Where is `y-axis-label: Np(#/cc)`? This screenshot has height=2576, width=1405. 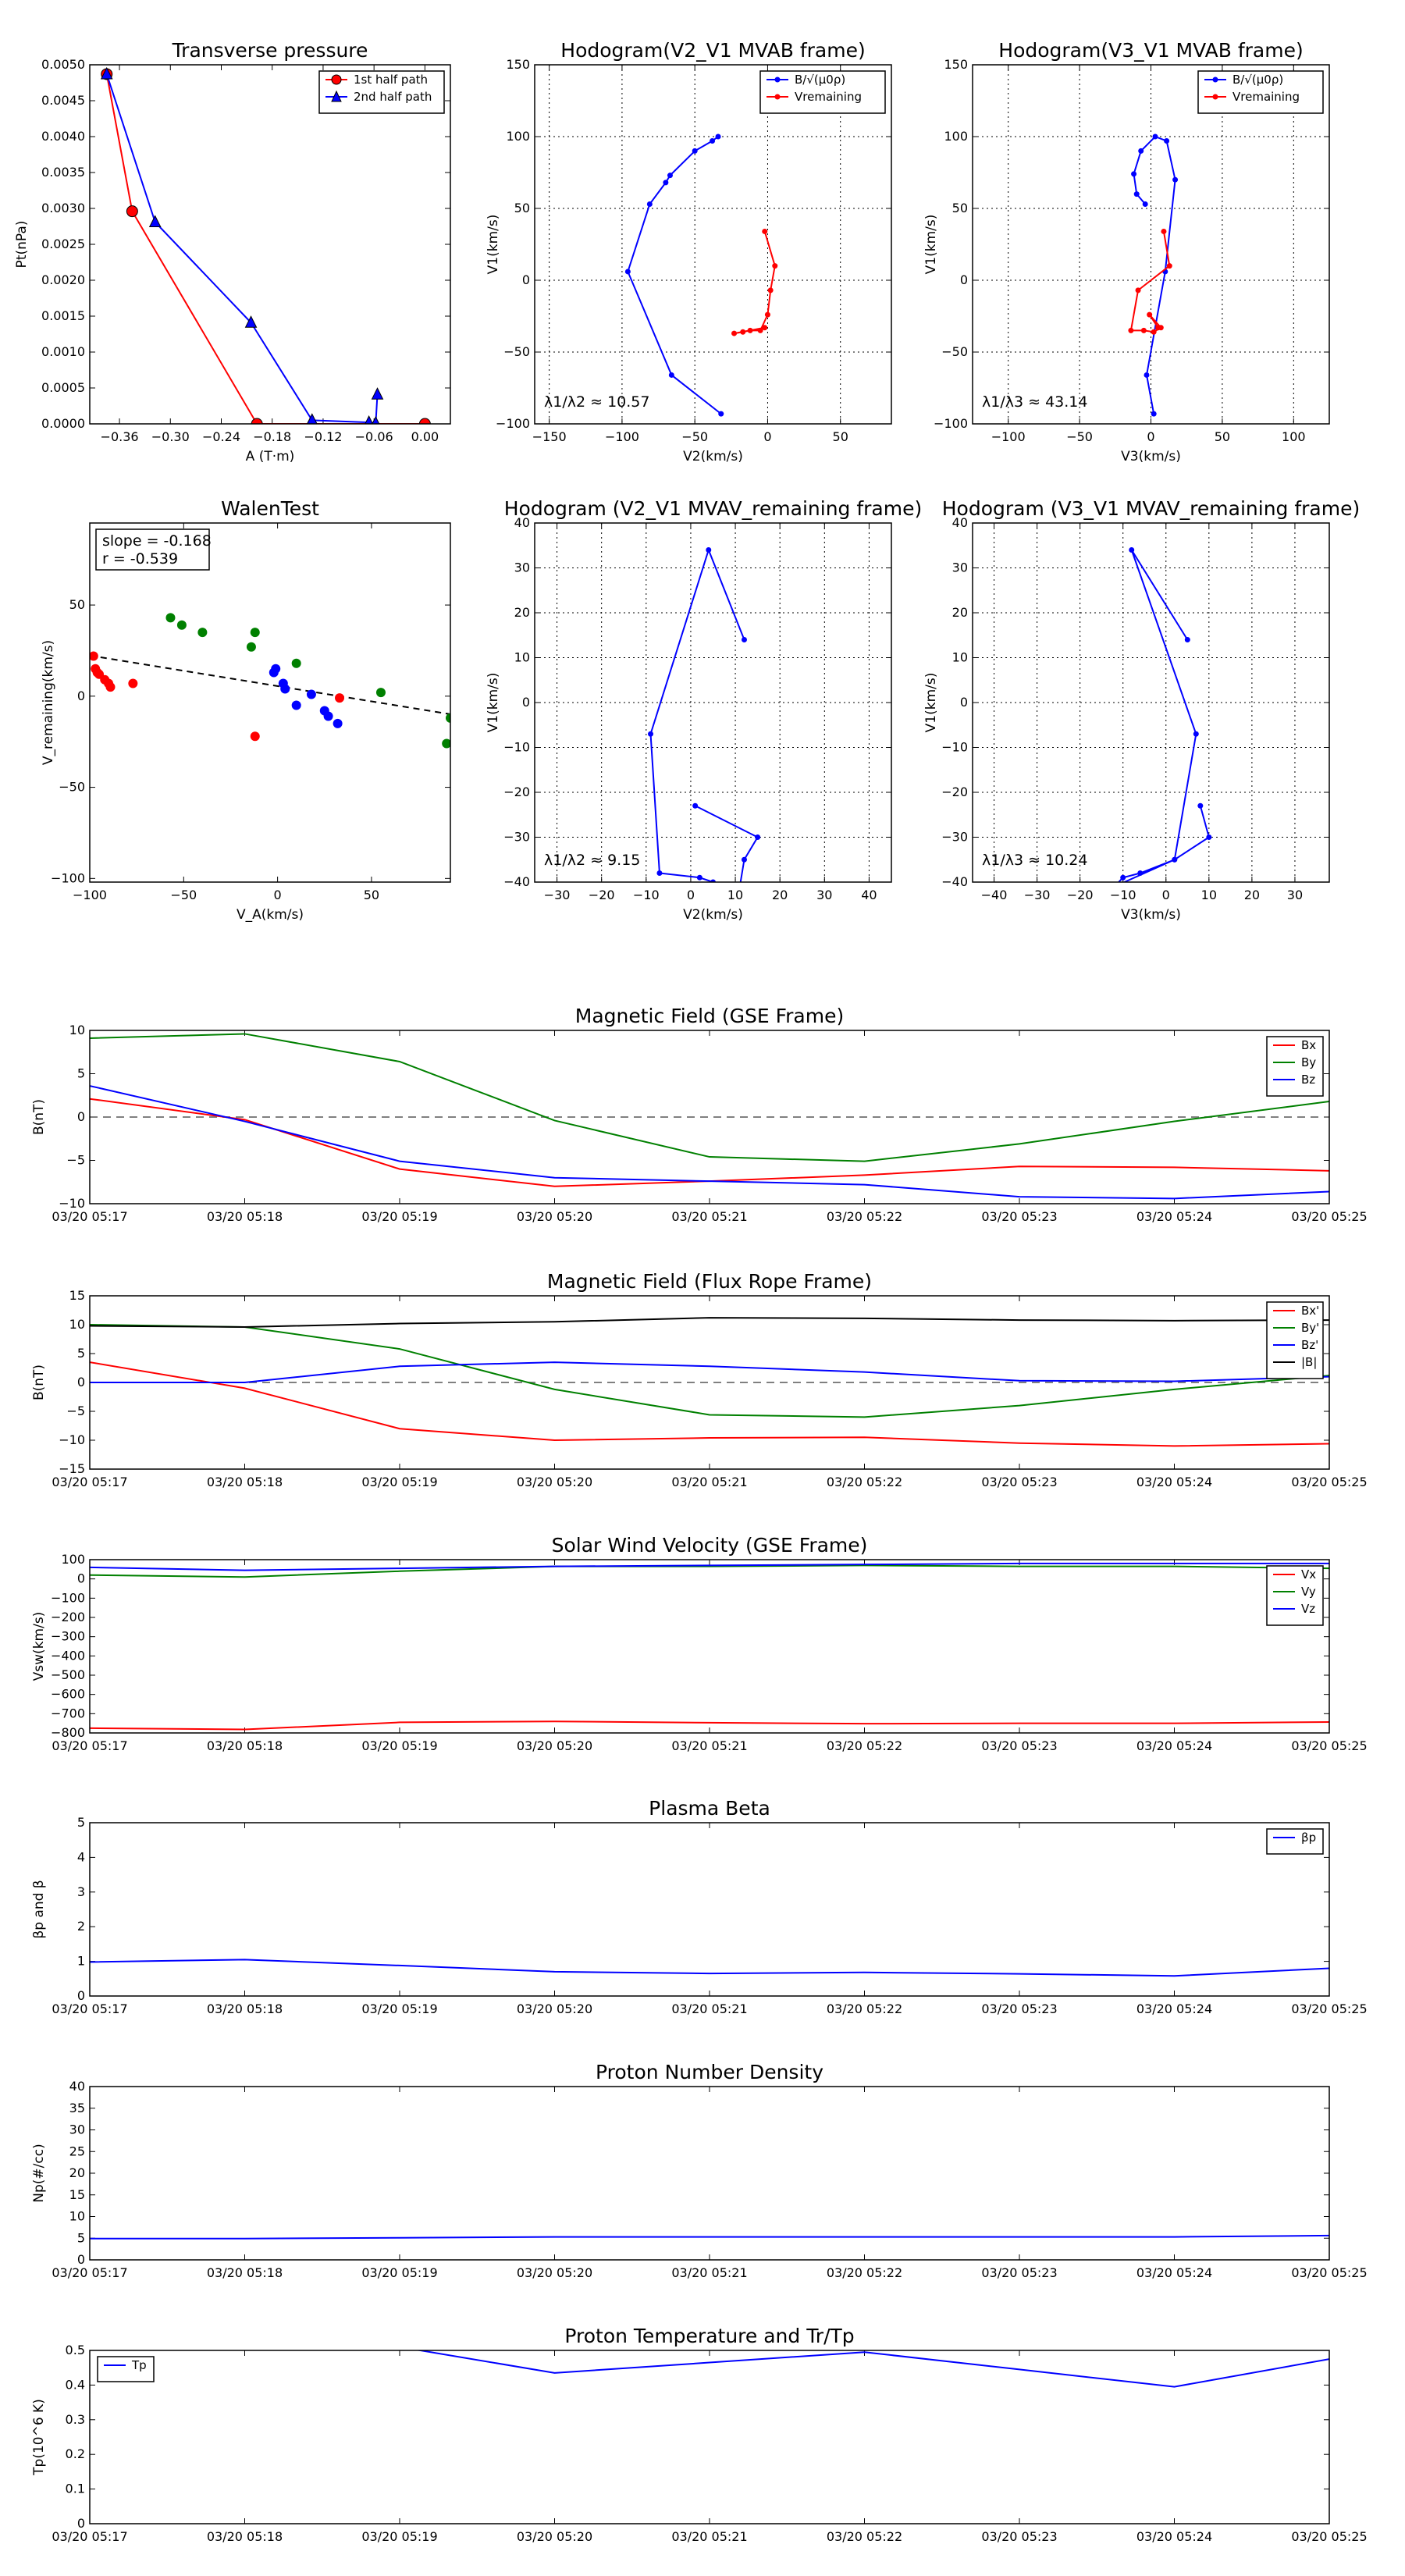 y-axis-label: Np(#/cc) is located at coordinates (39, 2173).